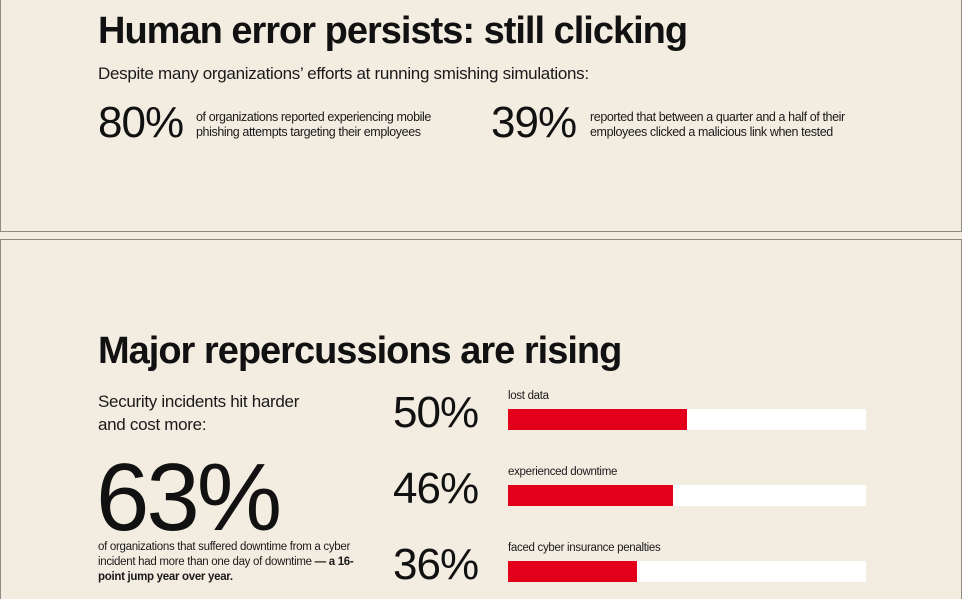 The image size is (962, 599). Describe the element at coordinates (534, 122) in the screenshot. I see `stat-2-value: 39%` at that location.